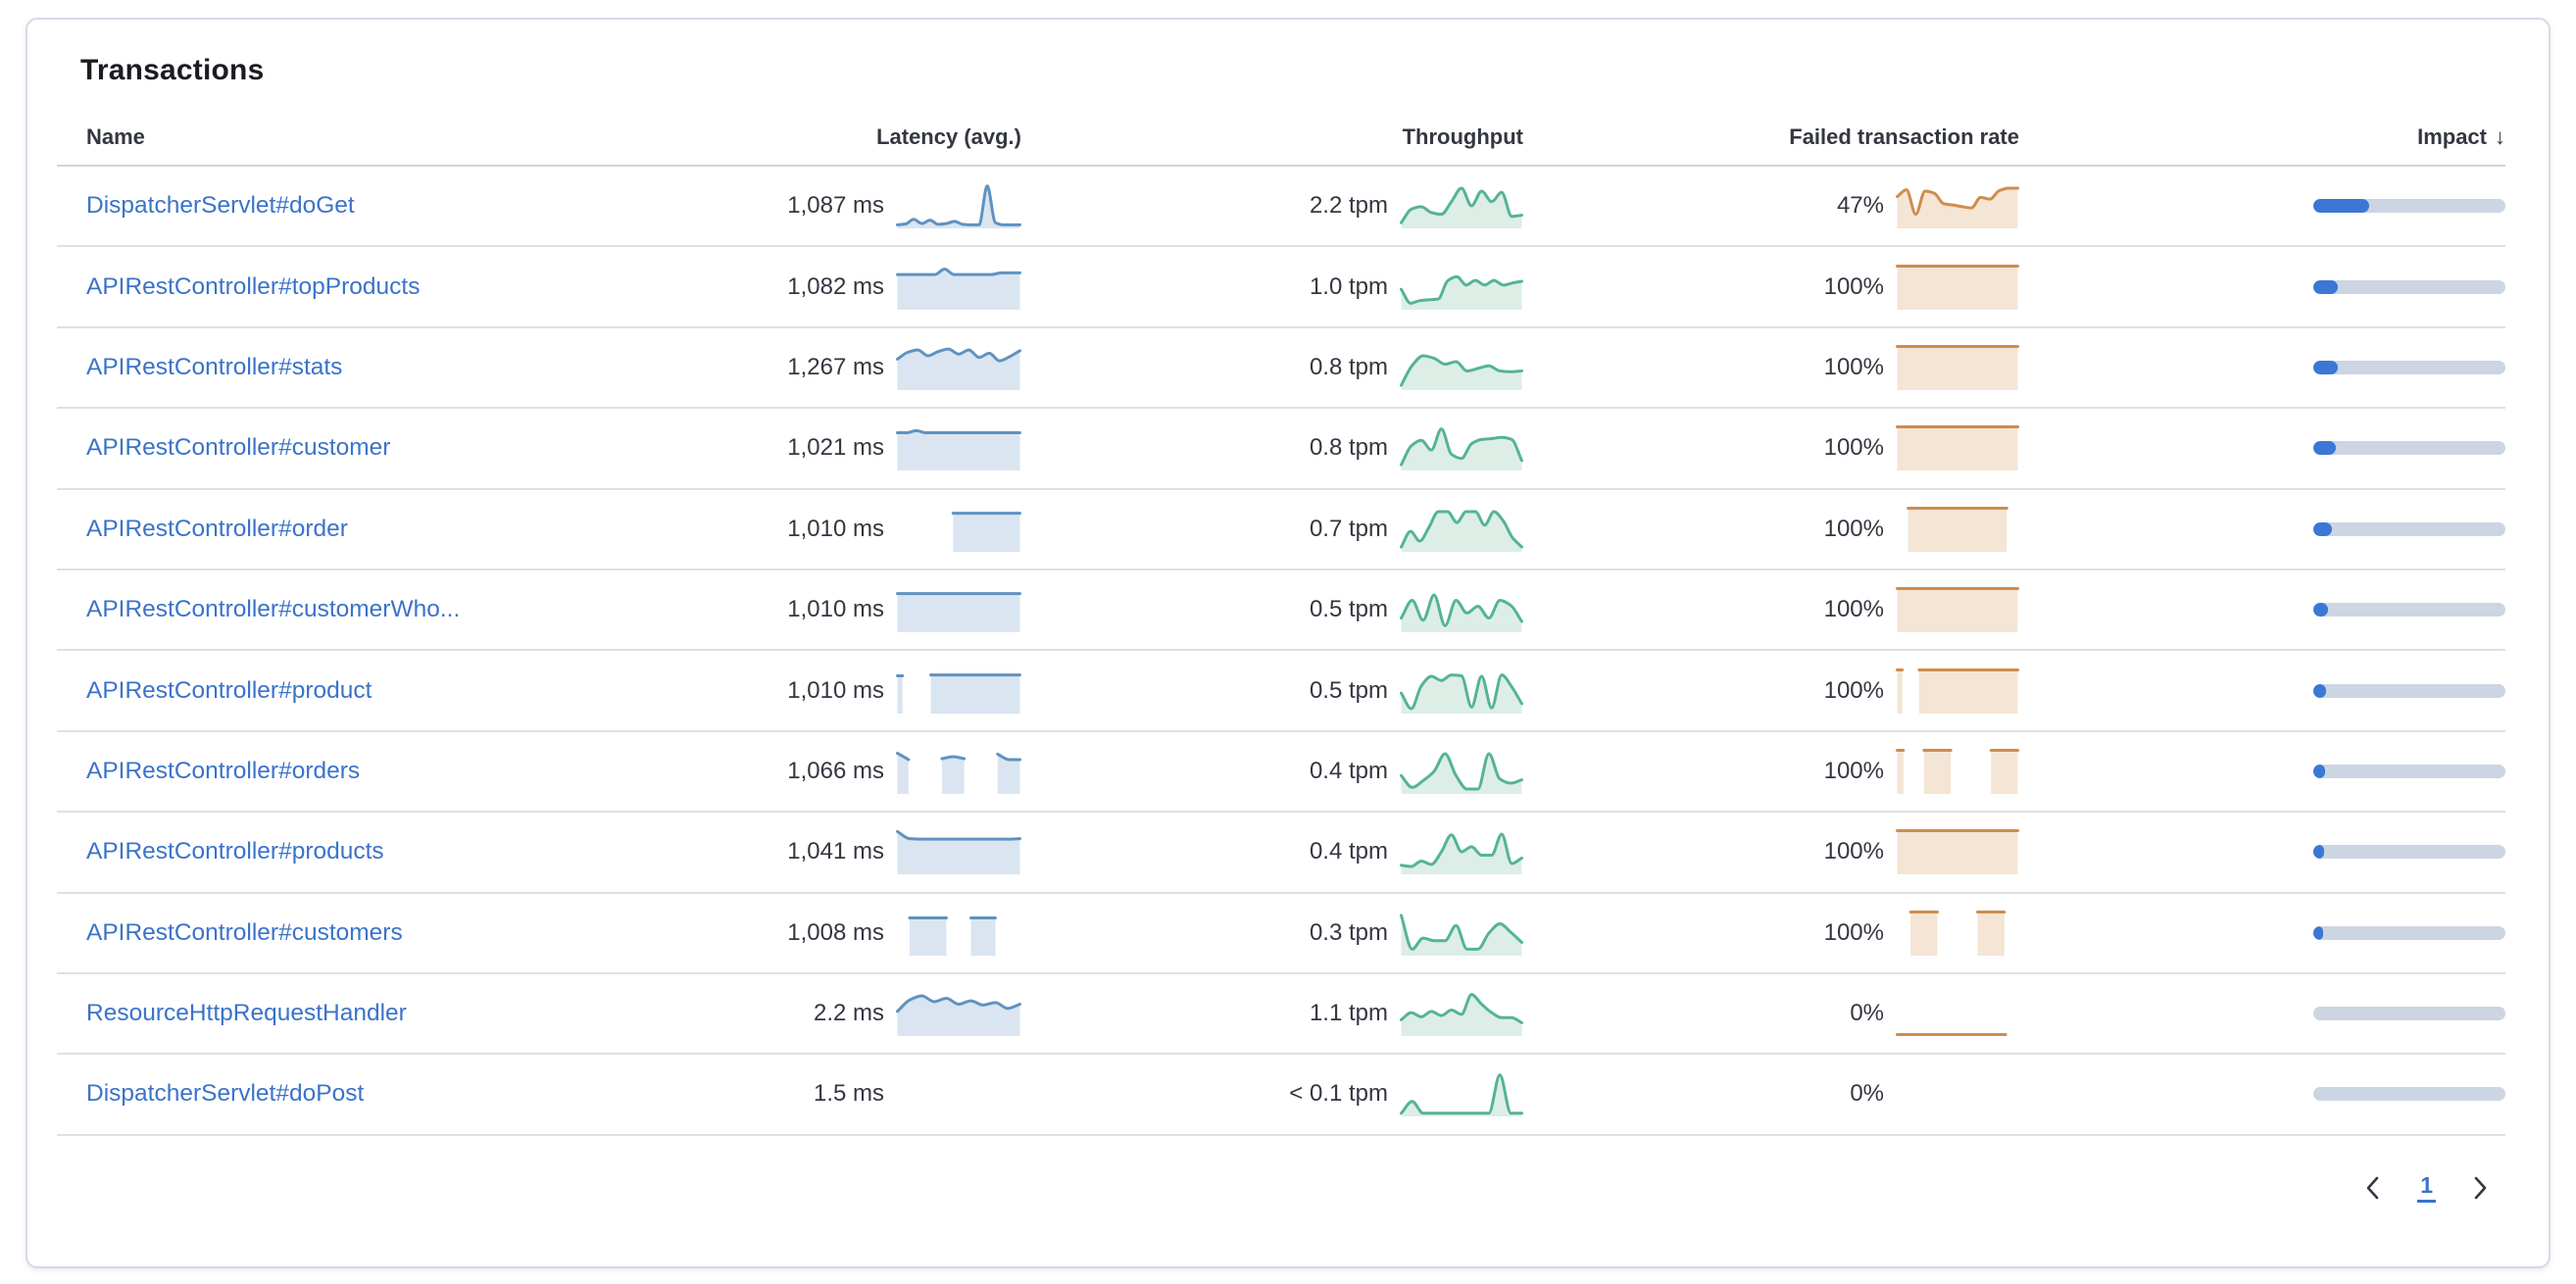 The width and height of the screenshot is (2576, 1284). I want to click on throughput-value: 0.4 tpm, so click(1348, 851).